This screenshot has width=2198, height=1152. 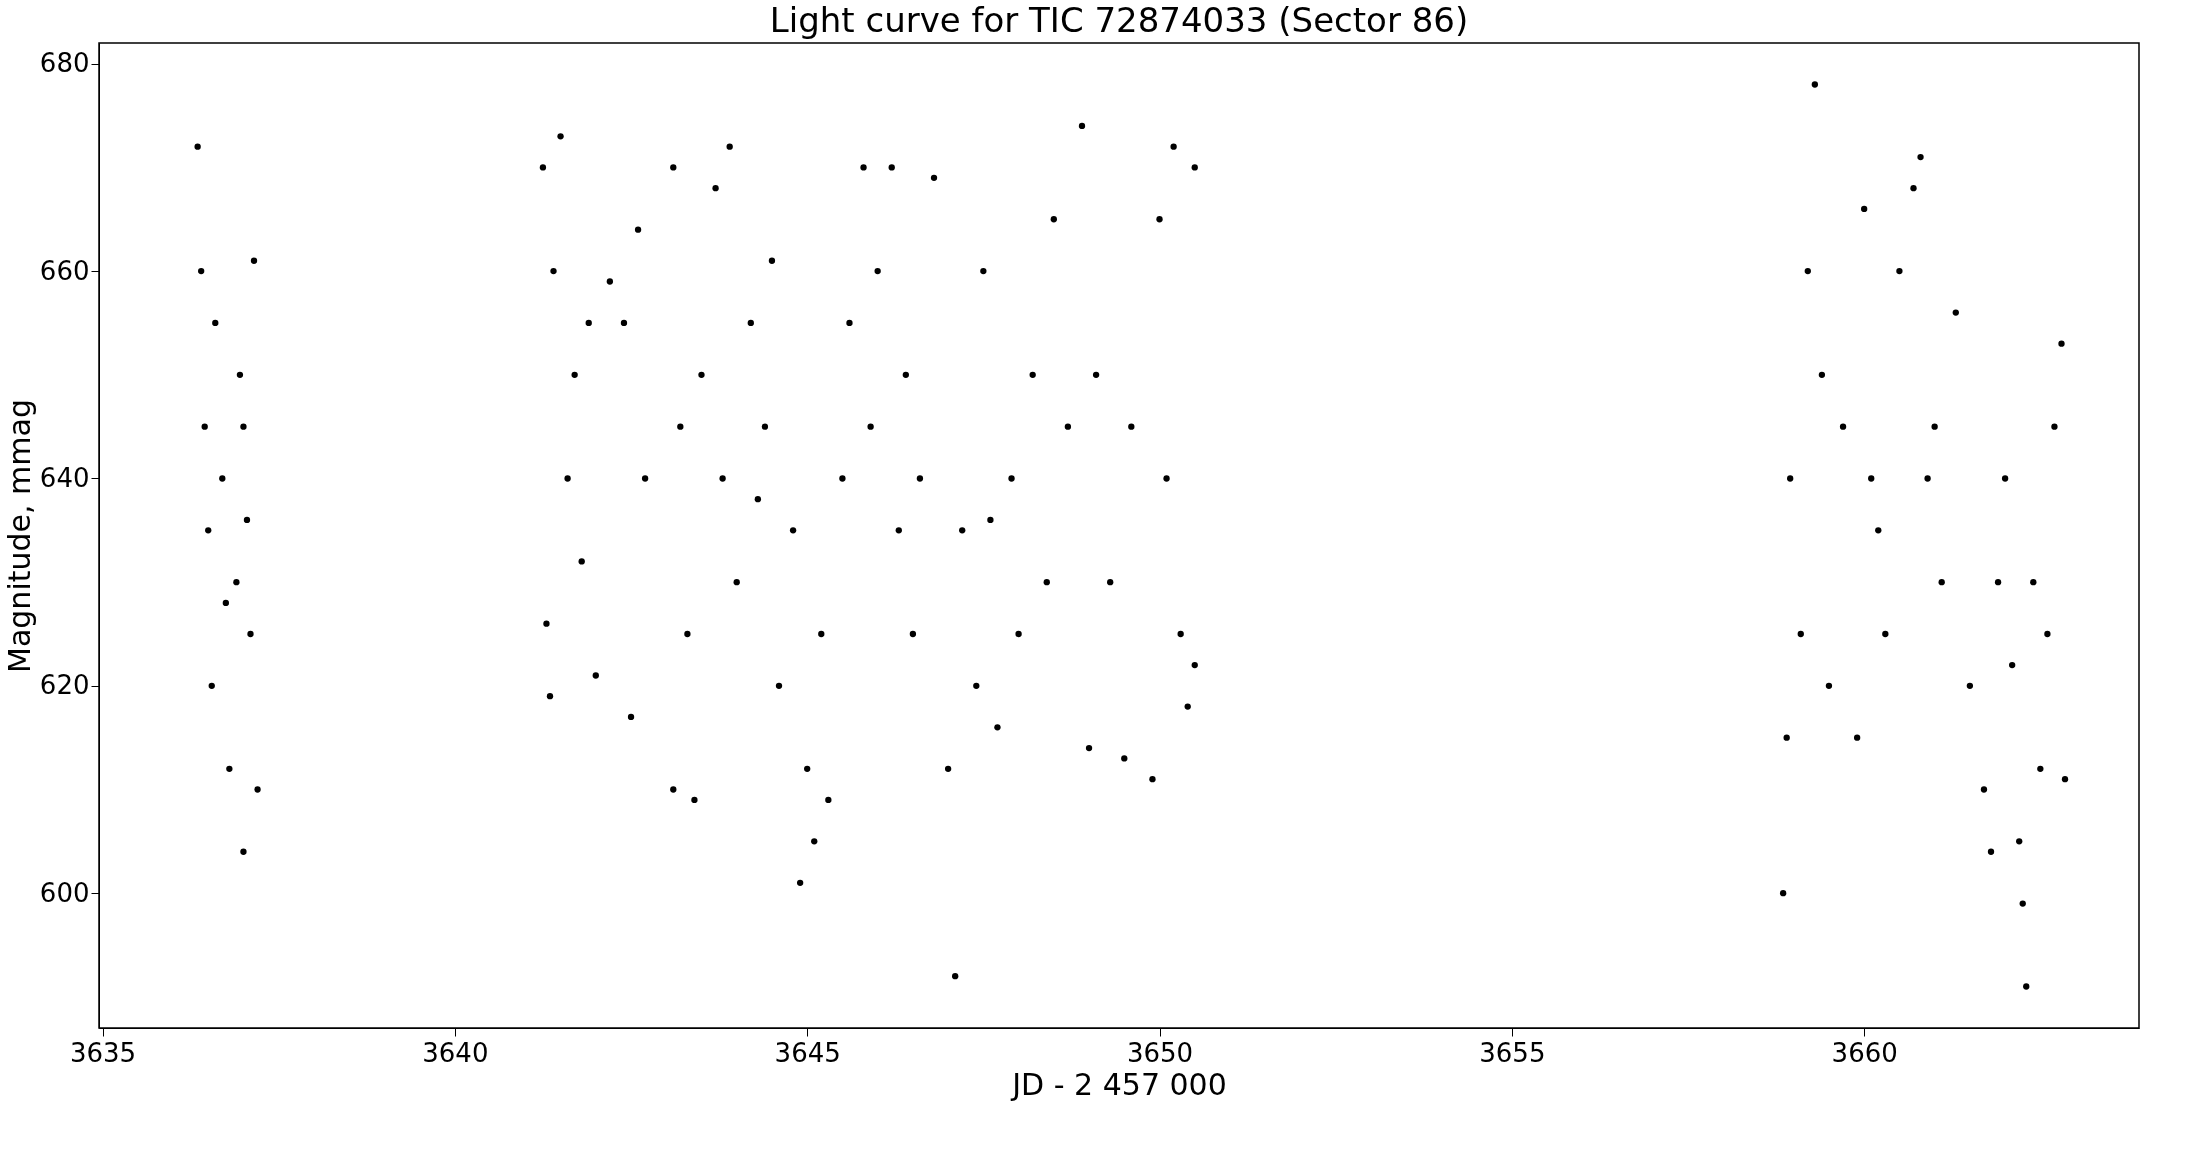 What do you see at coordinates (64, 685) in the screenshot?
I see `y-tick-label: 620` at bounding box center [64, 685].